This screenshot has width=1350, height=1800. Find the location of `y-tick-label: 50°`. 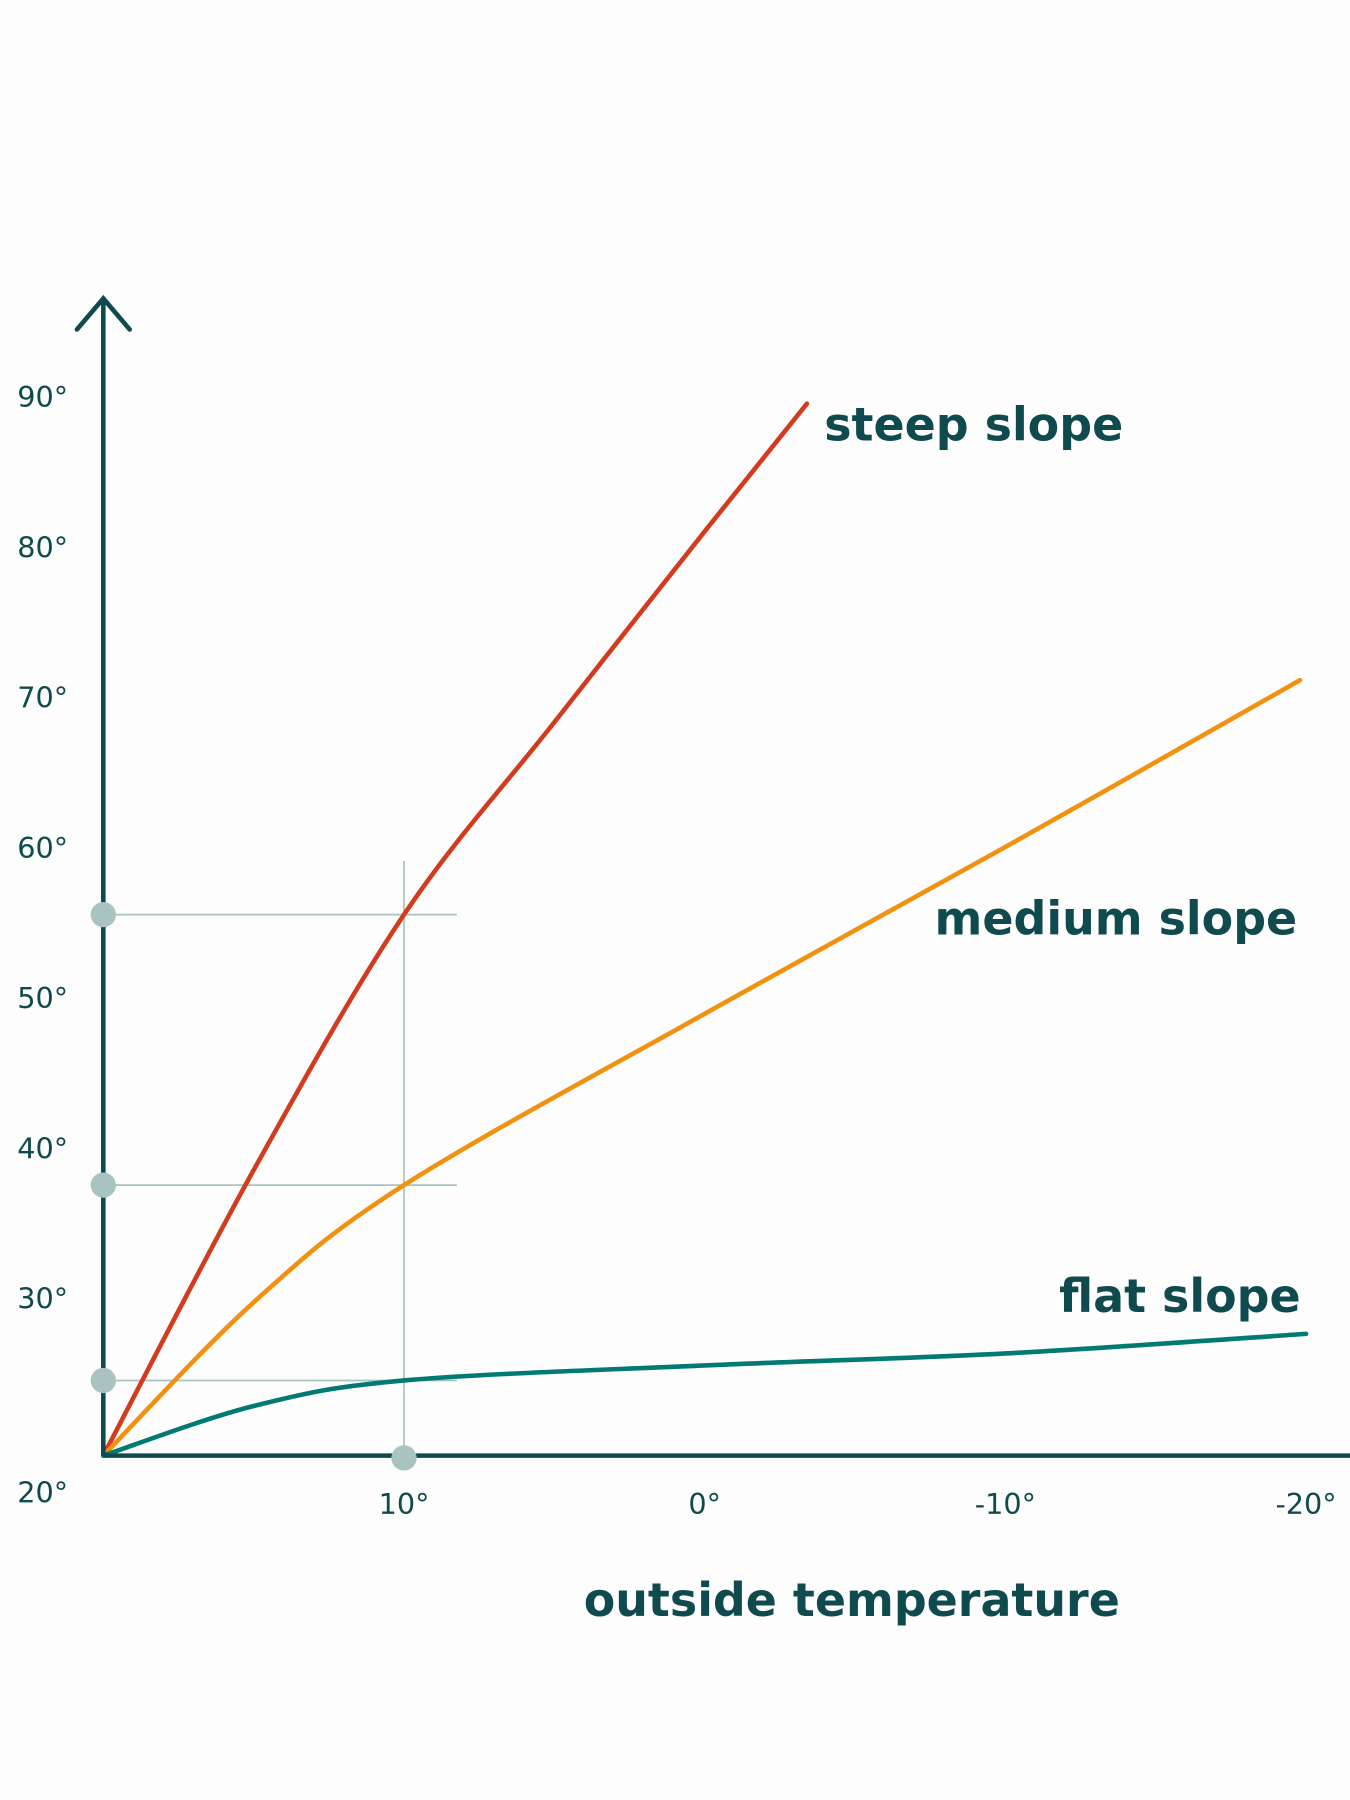

y-tick-label: 50° is located at coordinates (42, 998).